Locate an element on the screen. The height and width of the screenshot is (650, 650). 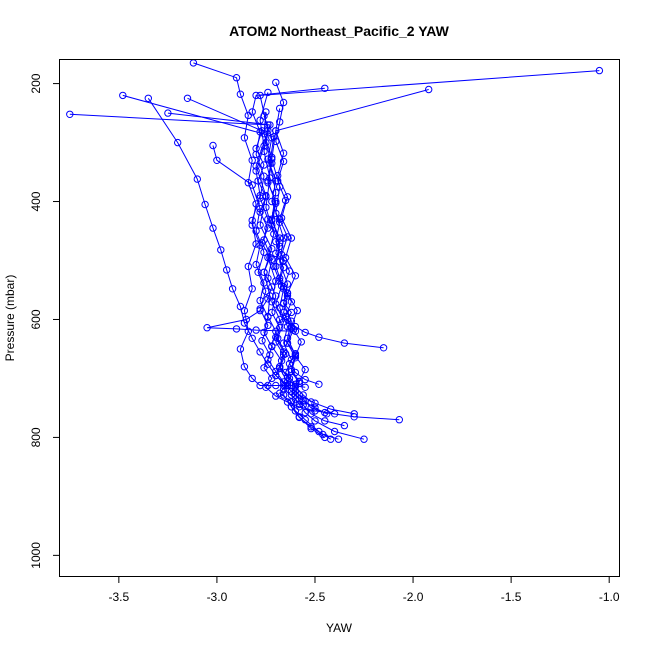
x-axis-label: YAW is located at coordinates (339, 628).